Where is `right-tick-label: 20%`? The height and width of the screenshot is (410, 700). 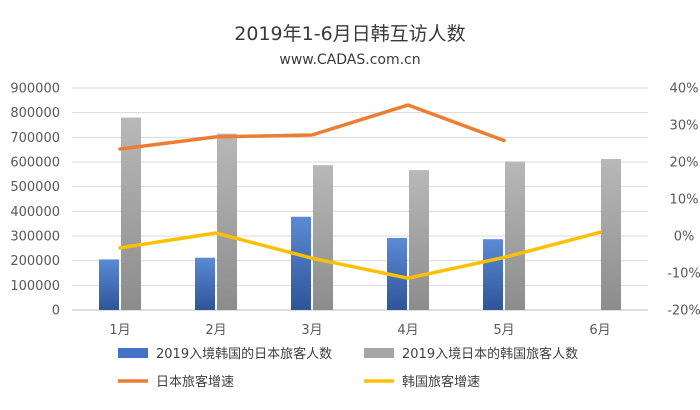 right-tick-label: 20% is located at coordinates (684, 163).